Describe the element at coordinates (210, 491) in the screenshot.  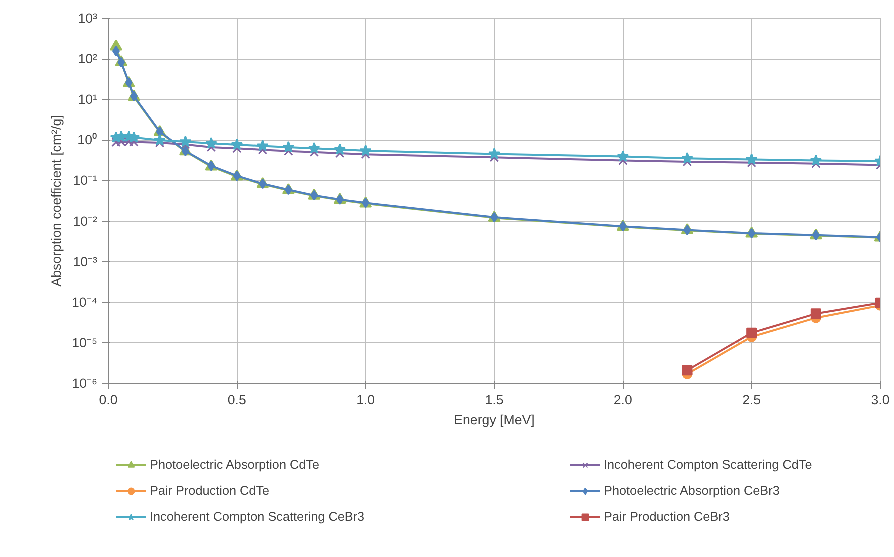
I see `legend-label: Pair Production CdTe` at that location.